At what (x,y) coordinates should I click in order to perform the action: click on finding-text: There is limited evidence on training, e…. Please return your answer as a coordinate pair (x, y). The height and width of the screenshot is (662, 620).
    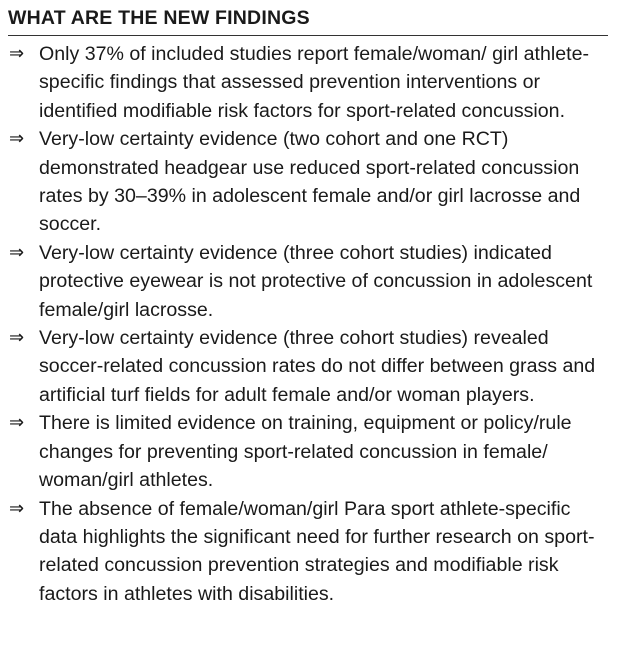
    Looking at the image, I should click on (305, 452).